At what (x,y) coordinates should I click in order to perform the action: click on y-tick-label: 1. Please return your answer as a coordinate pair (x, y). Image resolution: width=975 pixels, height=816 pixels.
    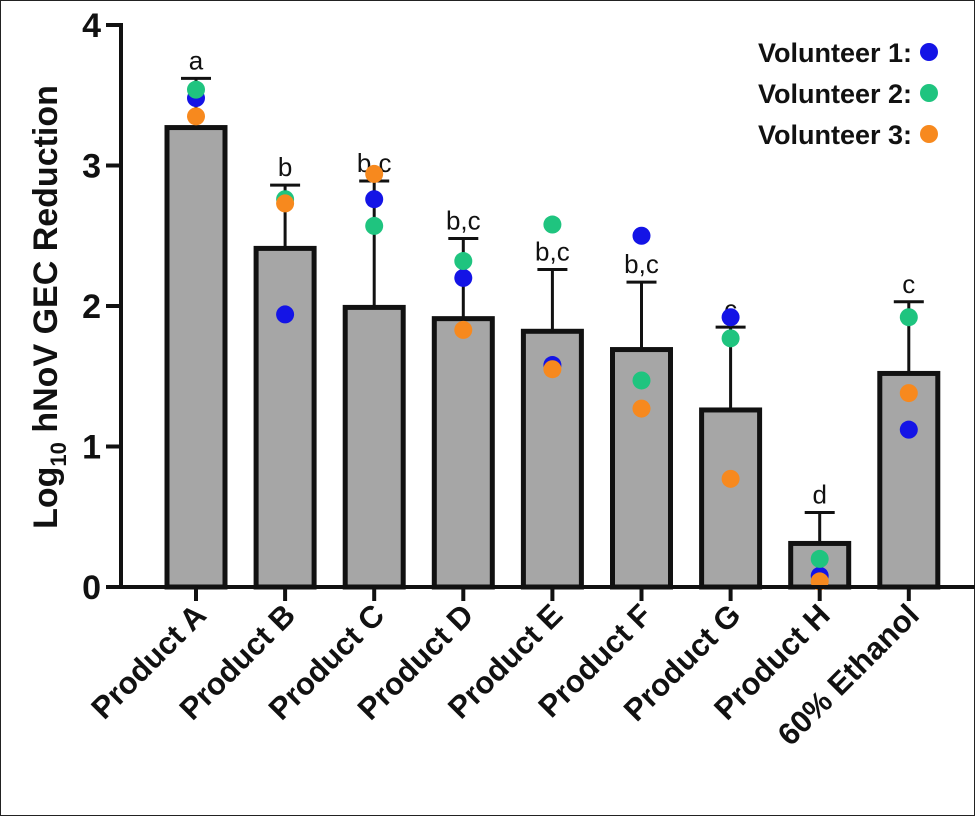
    Looking at the image, I should click on (91, 448).